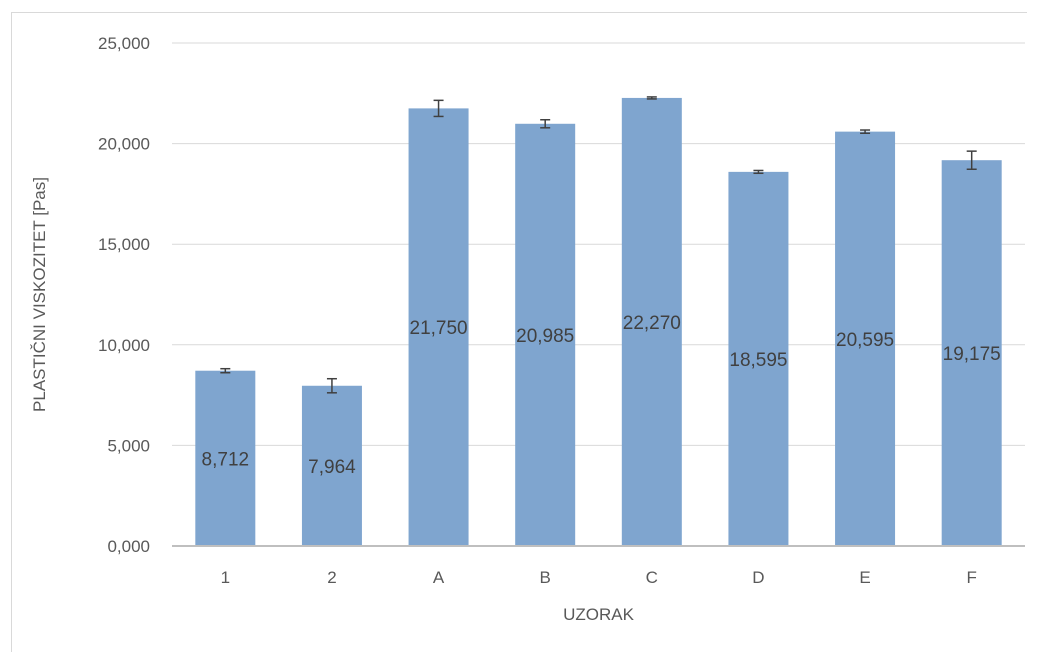 This screenshot has width=1040, height=653. I want to click on data-label-B: 20,985, so click(545, 336).